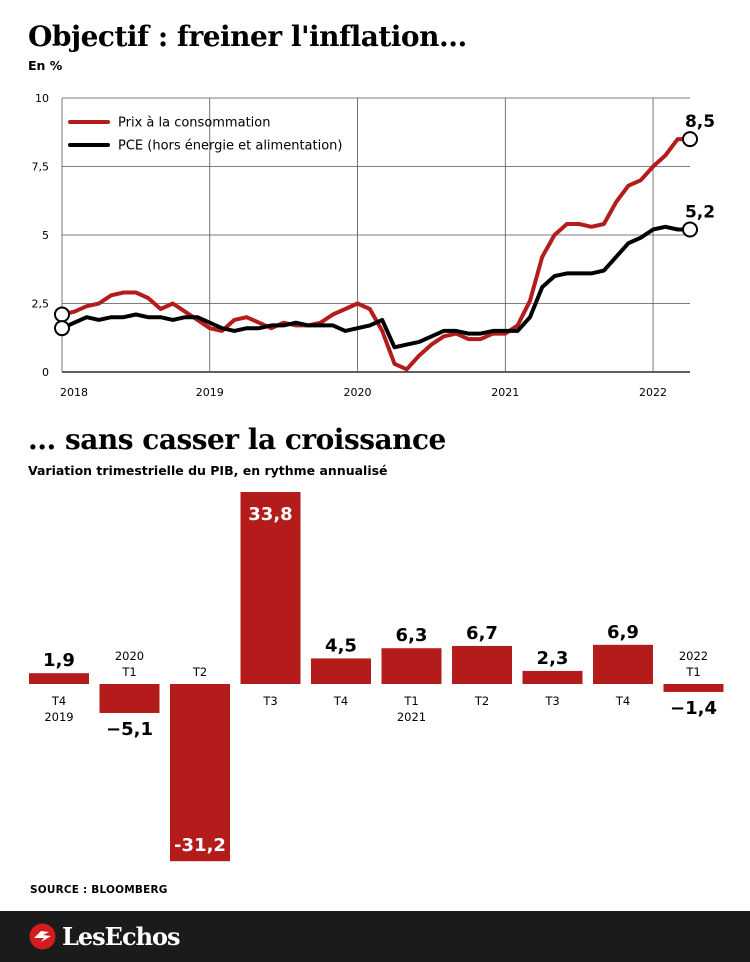 The height and width of the screenshot is (962, 750). Describe the element at coordinates (653, 392) in the screenshot. I see `x-tick-label: 2022` at that location.